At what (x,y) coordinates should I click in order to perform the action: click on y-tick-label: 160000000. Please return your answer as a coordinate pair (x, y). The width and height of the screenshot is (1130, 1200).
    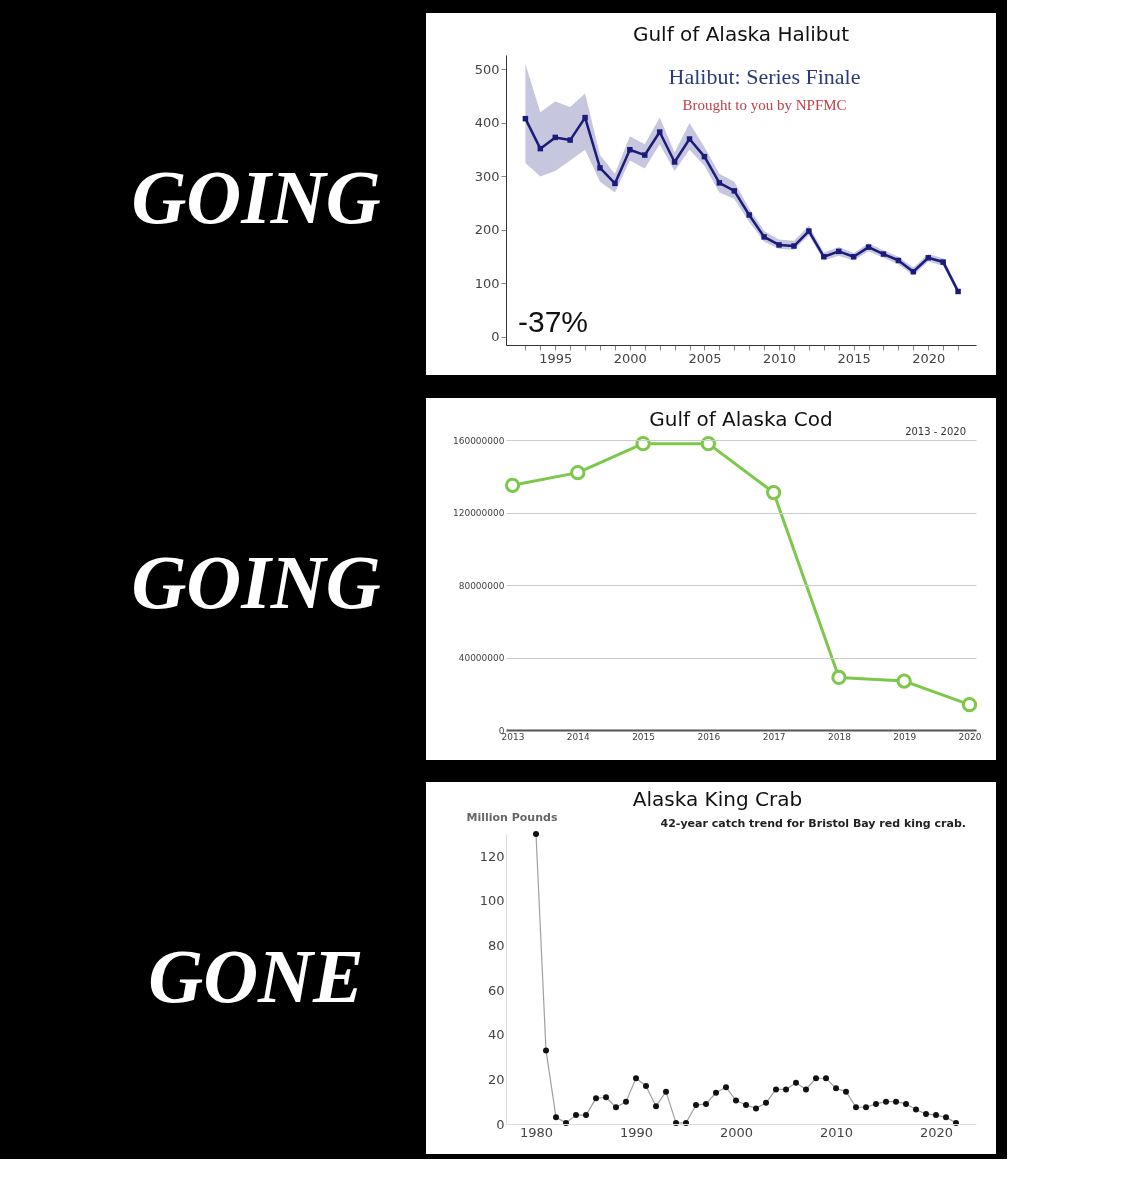
    Looking at the image, I should click on (478, 440).